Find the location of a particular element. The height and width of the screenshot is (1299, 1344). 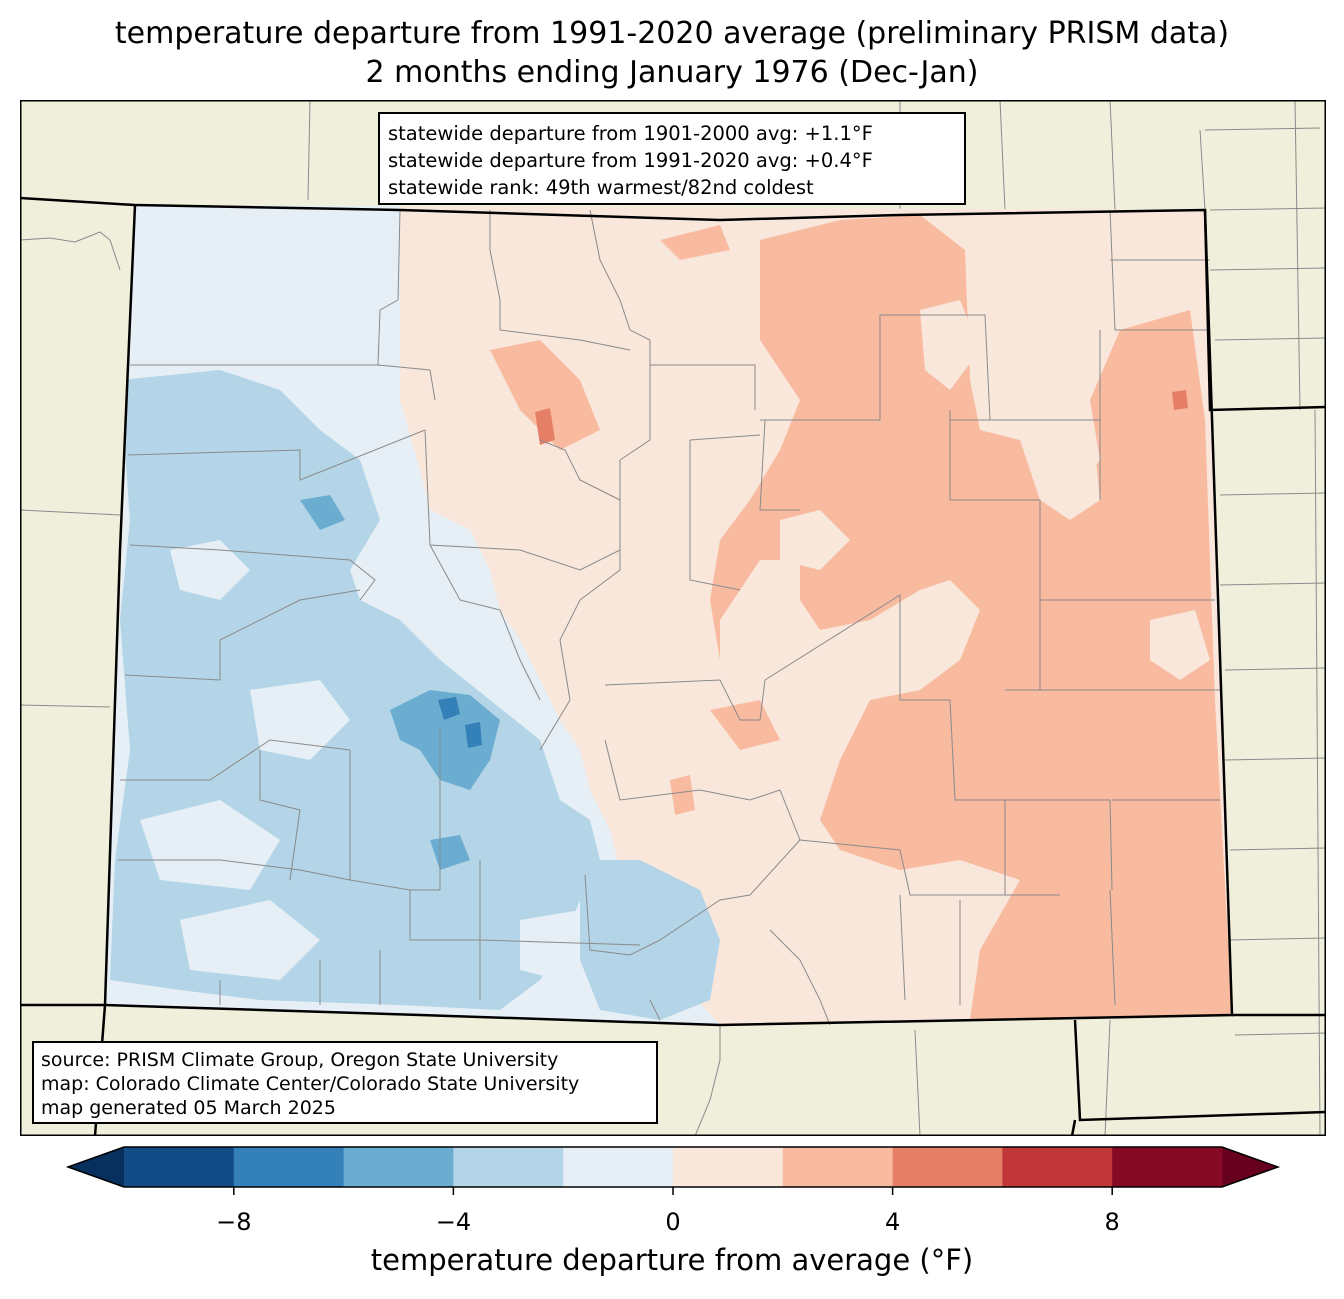

colorbar-tick-label: −4 is located at coordinates (453, 1222).